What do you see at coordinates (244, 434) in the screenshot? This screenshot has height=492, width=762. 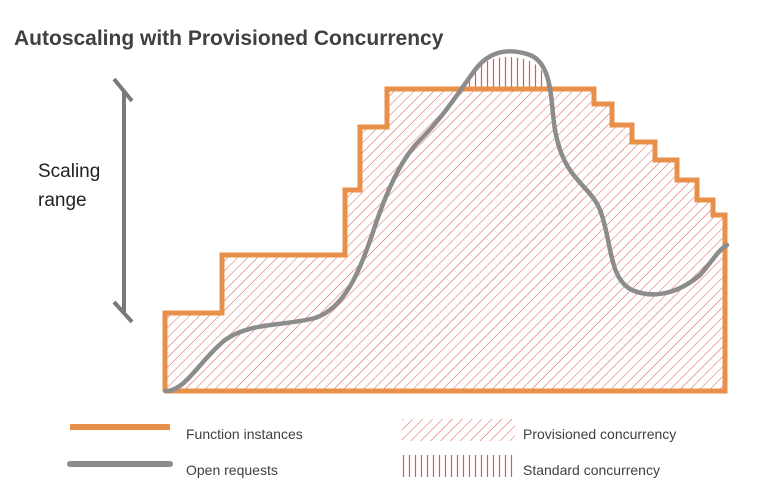 I see `legend-function-instances-label: Function instances` at bounding box center [244, 434].